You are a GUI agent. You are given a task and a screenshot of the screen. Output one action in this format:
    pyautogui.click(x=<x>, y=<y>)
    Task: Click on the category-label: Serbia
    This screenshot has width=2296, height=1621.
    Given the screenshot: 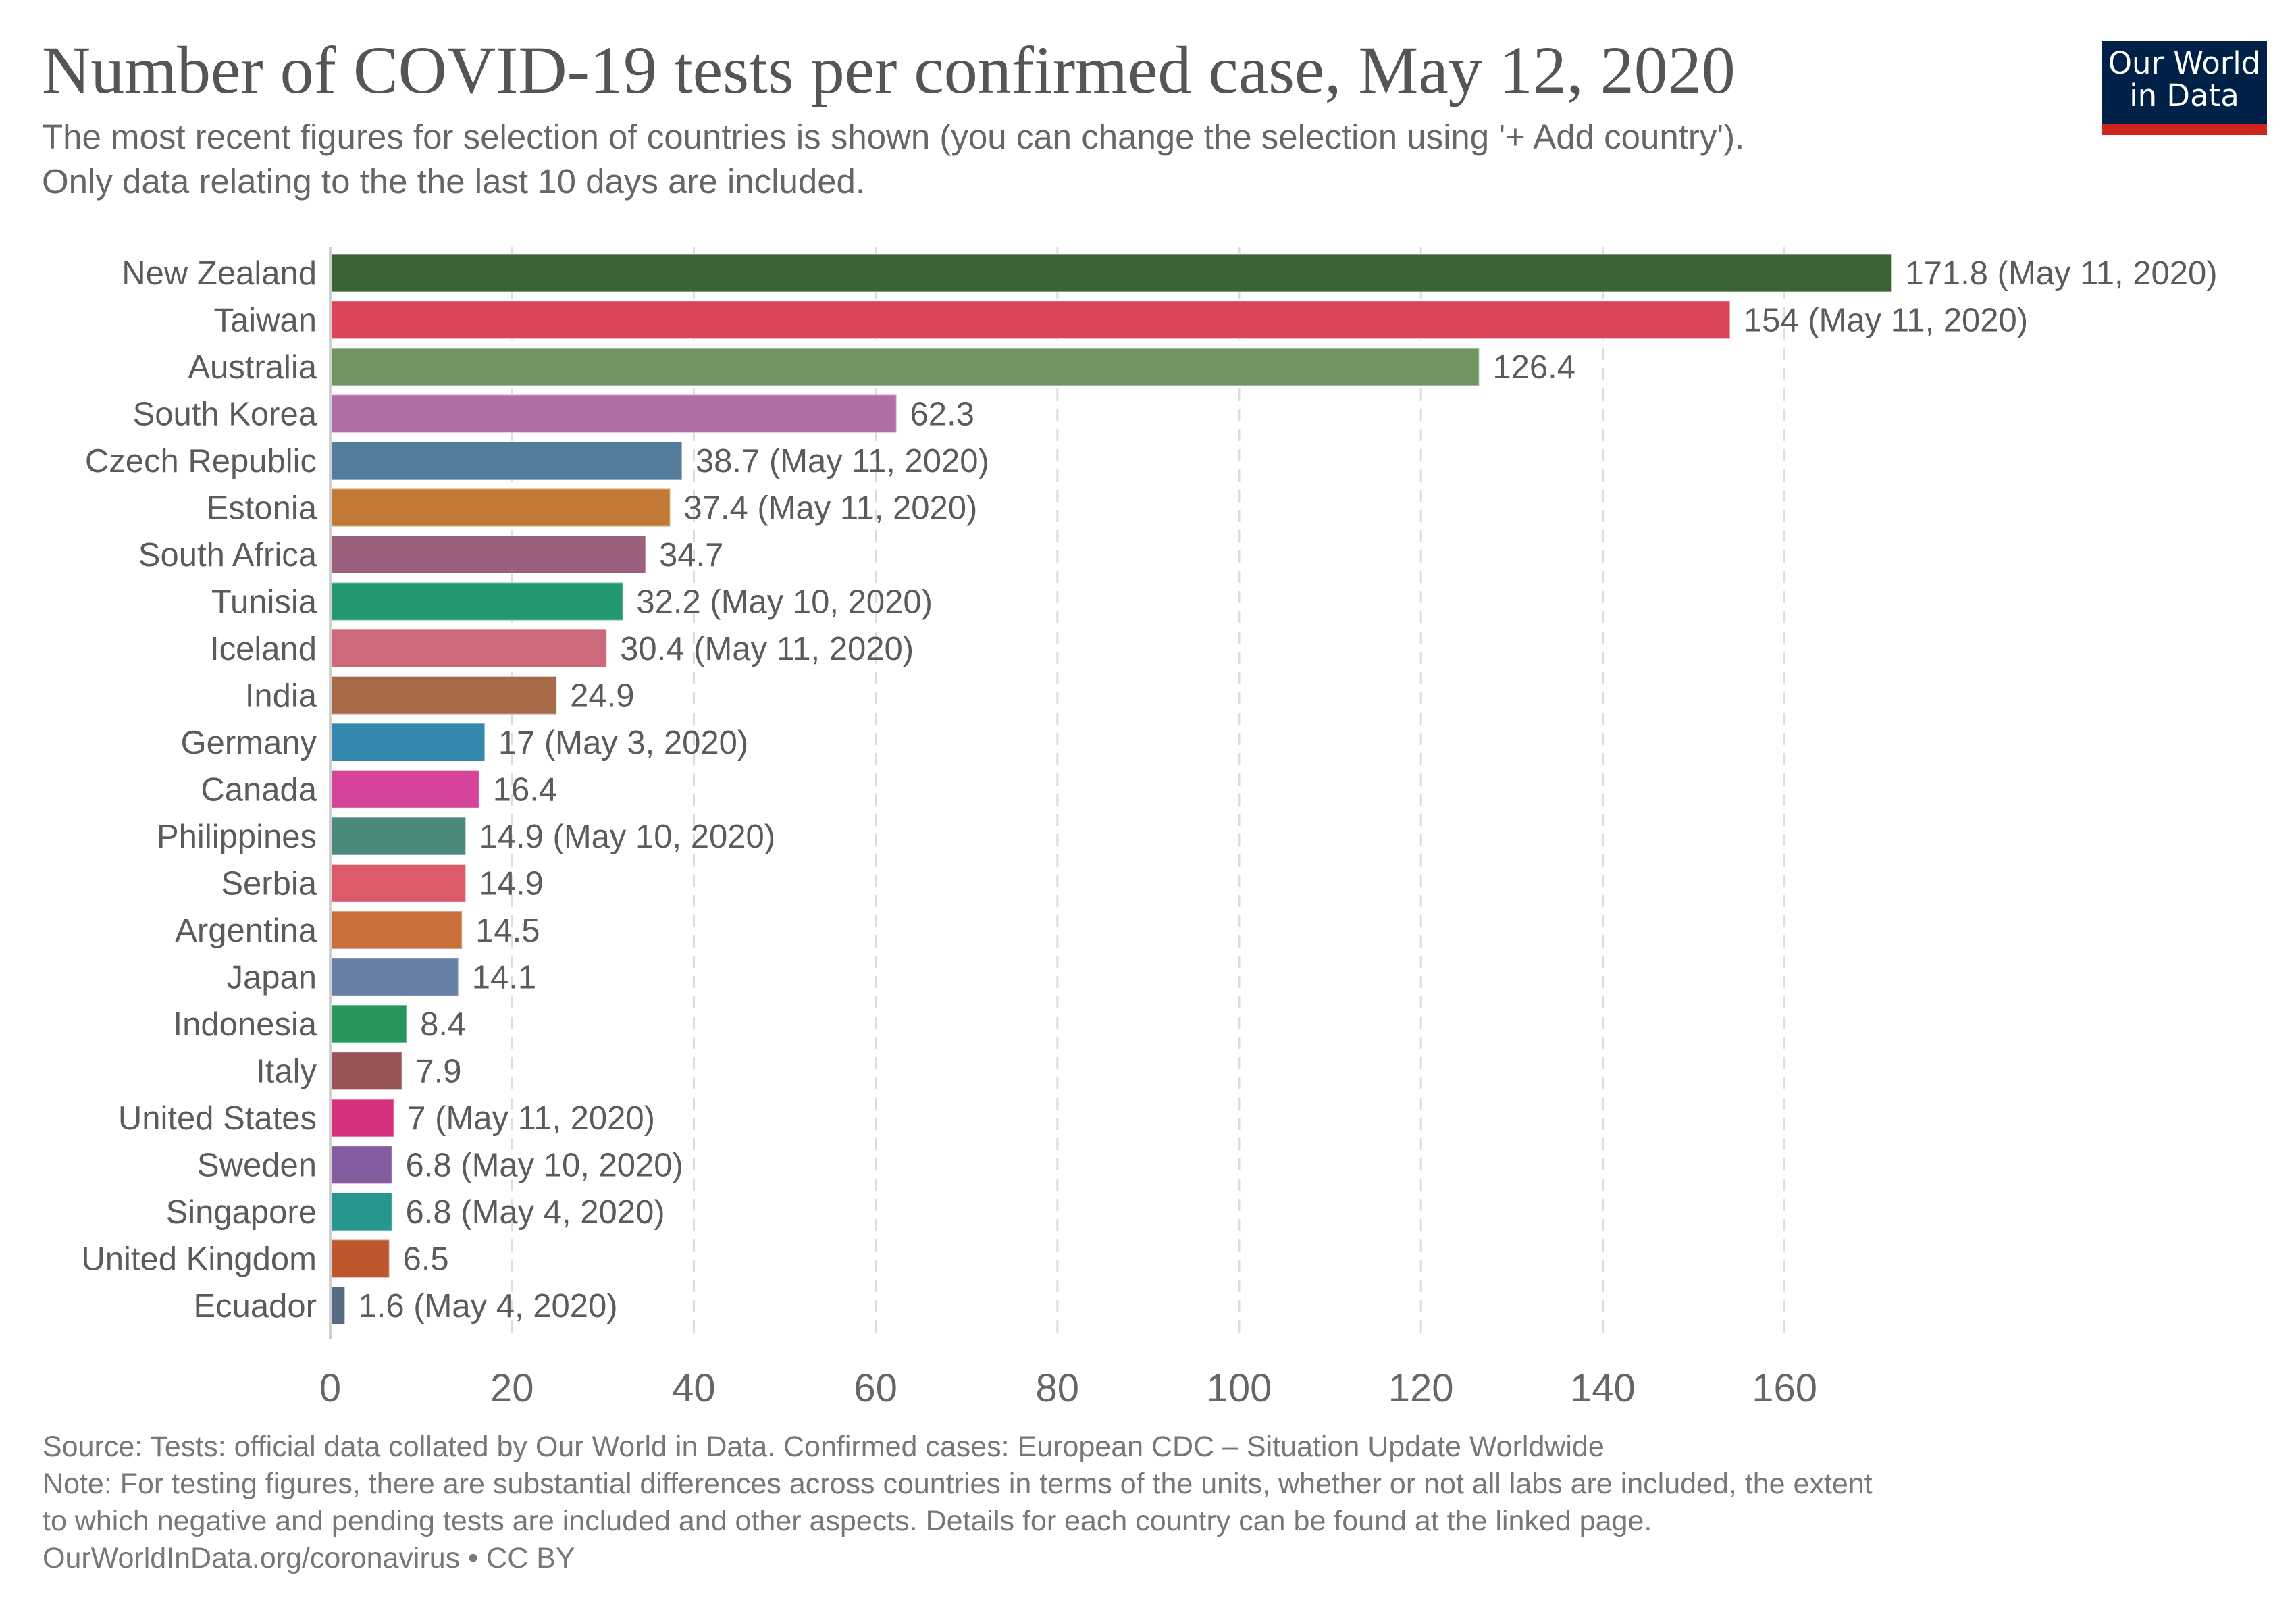 What is the action you would take?
    pyautogui.click(x=269, y=884)
    